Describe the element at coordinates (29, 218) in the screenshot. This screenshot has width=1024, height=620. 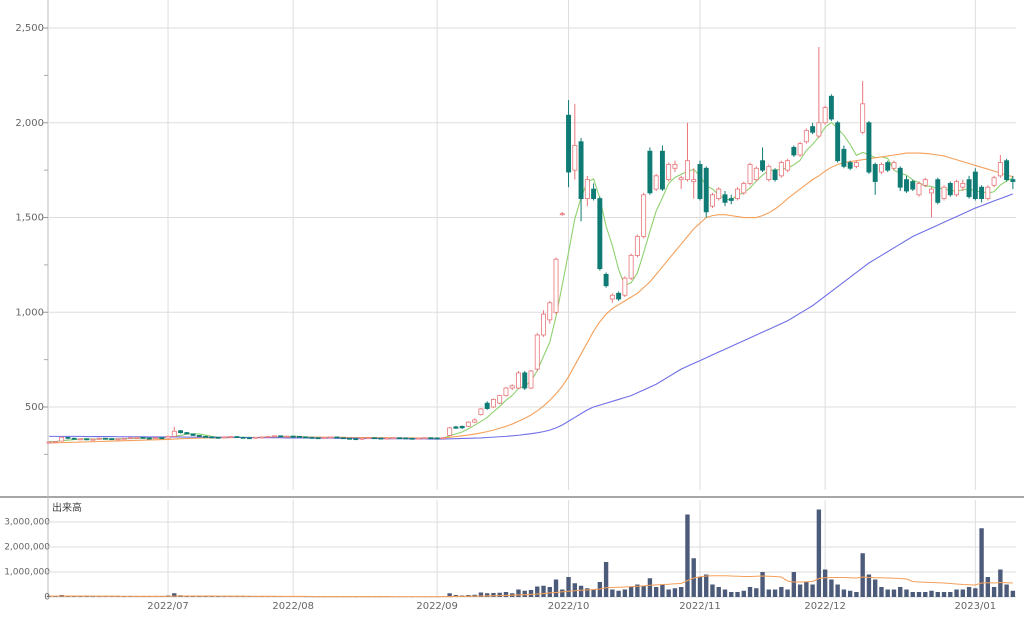
I see `y-tick-label: 1,500` at that location.